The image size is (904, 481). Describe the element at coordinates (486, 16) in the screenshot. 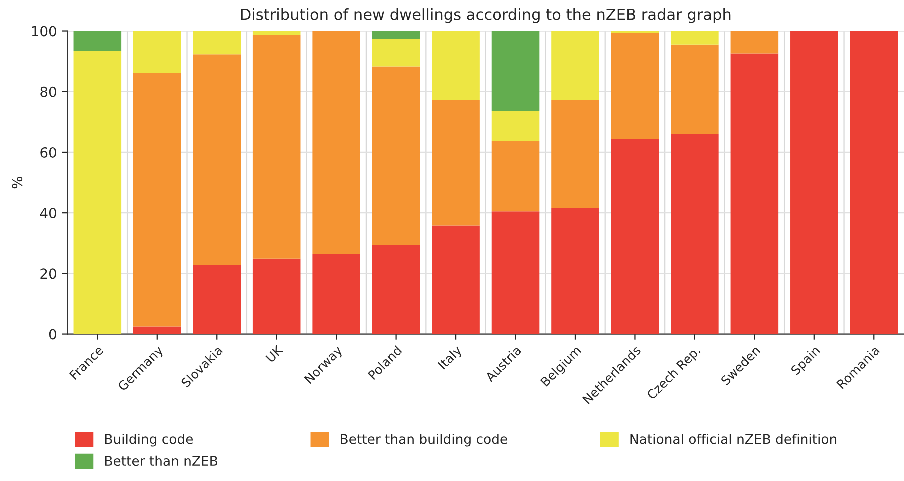

I see `chart-title: Distribution of new dwellings according to the nZEB radar graph` at that location.